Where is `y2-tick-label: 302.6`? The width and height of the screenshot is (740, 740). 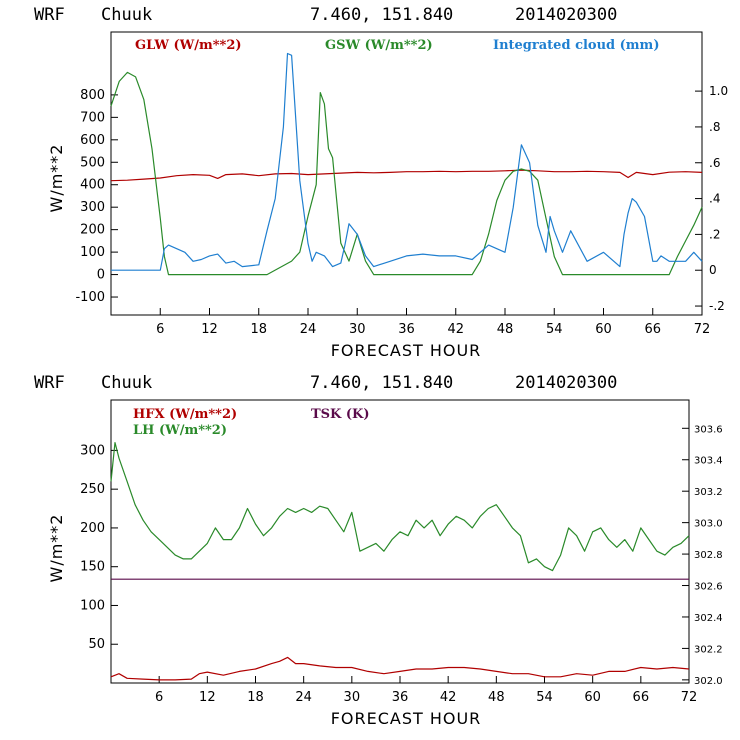 y2-tick-label: 302.6 is located at coordinates (708, 587).